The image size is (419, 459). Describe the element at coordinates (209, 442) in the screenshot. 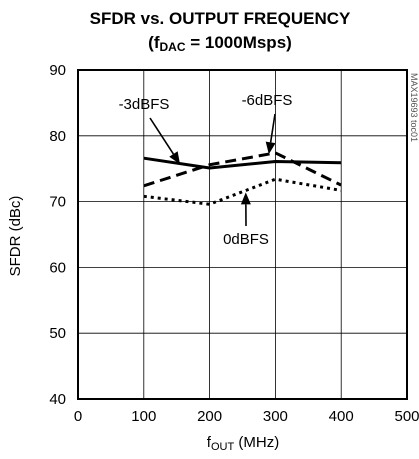

I see `x-axis-label-main: f` at that location.